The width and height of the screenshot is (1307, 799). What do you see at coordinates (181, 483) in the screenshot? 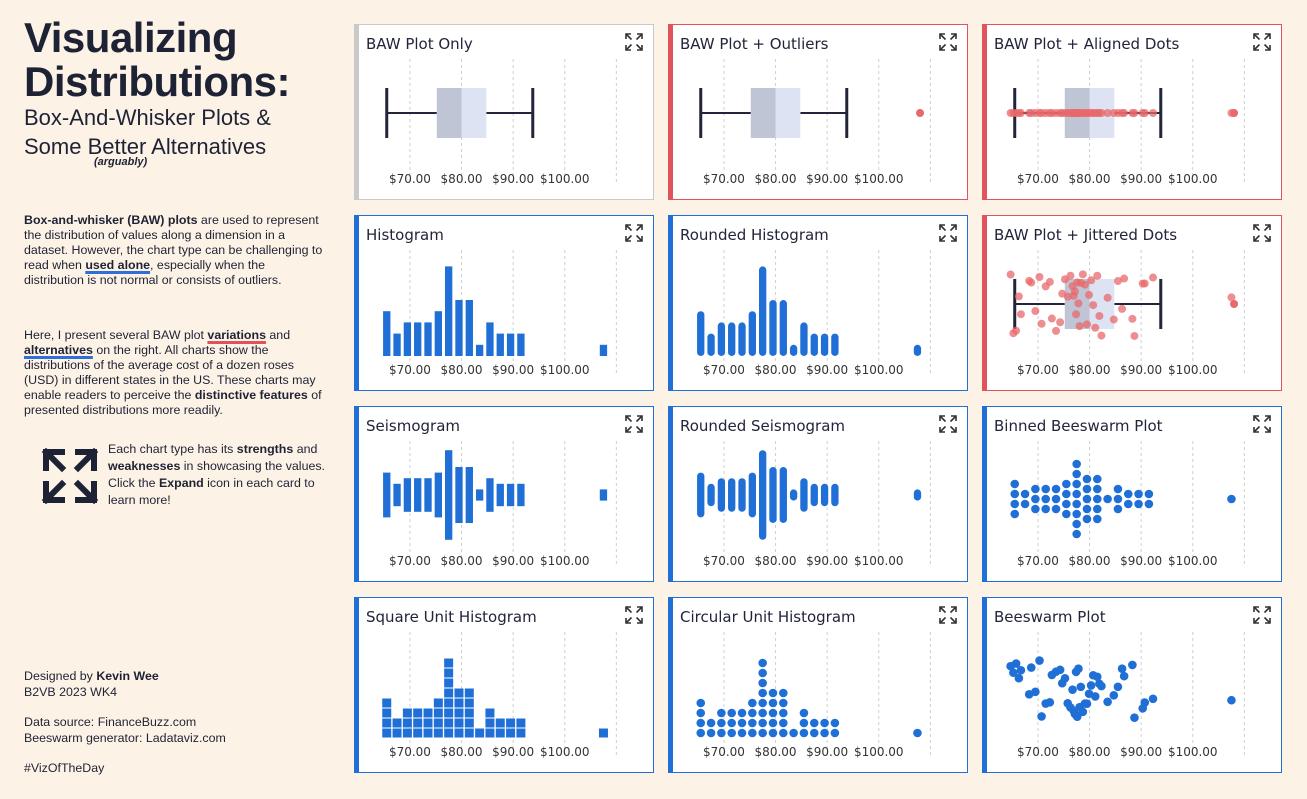
I see `expand-emphasis: Expand` at bounding box center [181, 483].